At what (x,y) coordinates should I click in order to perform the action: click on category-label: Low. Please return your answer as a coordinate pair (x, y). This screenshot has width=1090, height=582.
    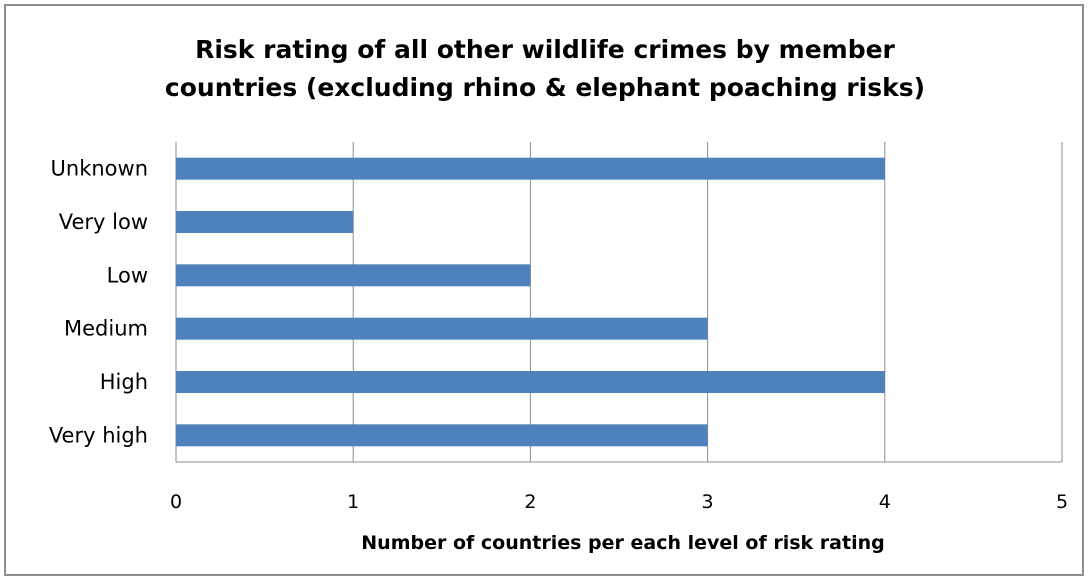
    Looking at the image, I should click on (127, 275).